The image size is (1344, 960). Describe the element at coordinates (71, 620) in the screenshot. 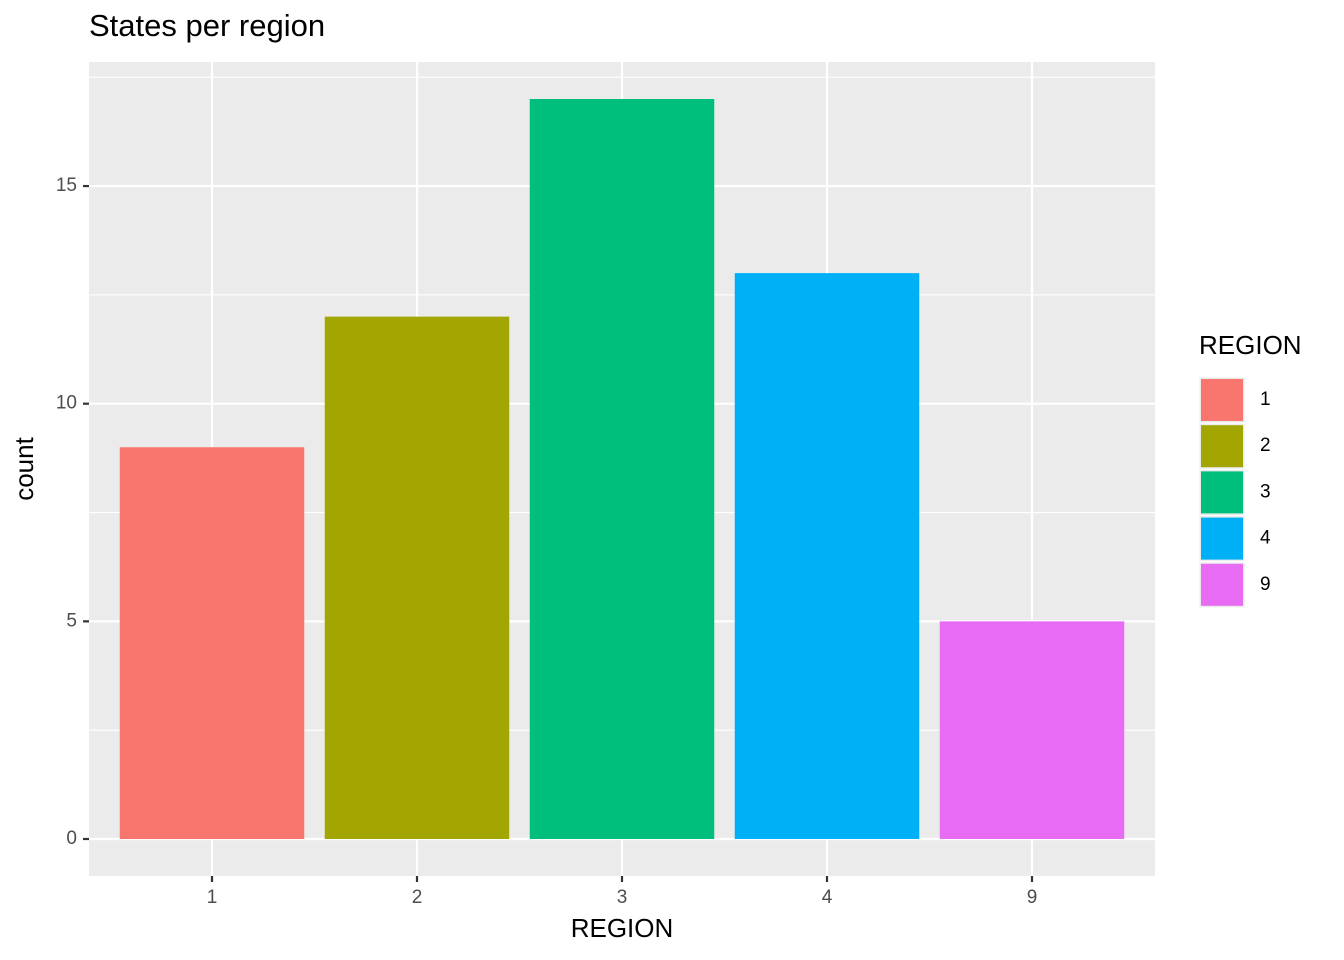

I see `y-tick-label: 5` at that location.